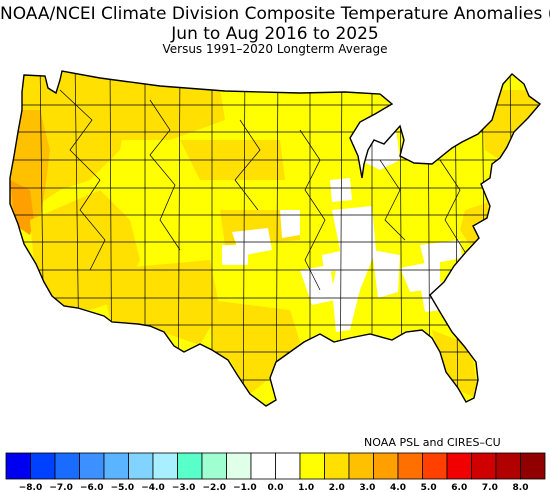  Describe the element at coordinates (276, 487) in the screenshot. I see `colorbar-tick-label: 0.0` at that location.